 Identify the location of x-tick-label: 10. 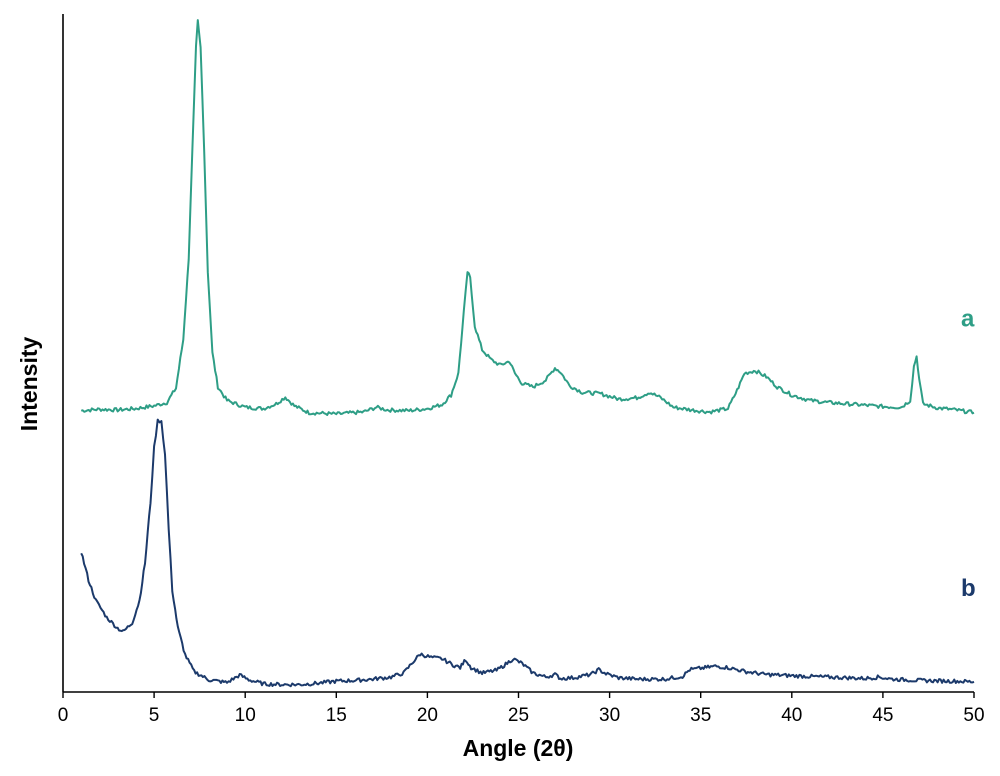
(245, 715).